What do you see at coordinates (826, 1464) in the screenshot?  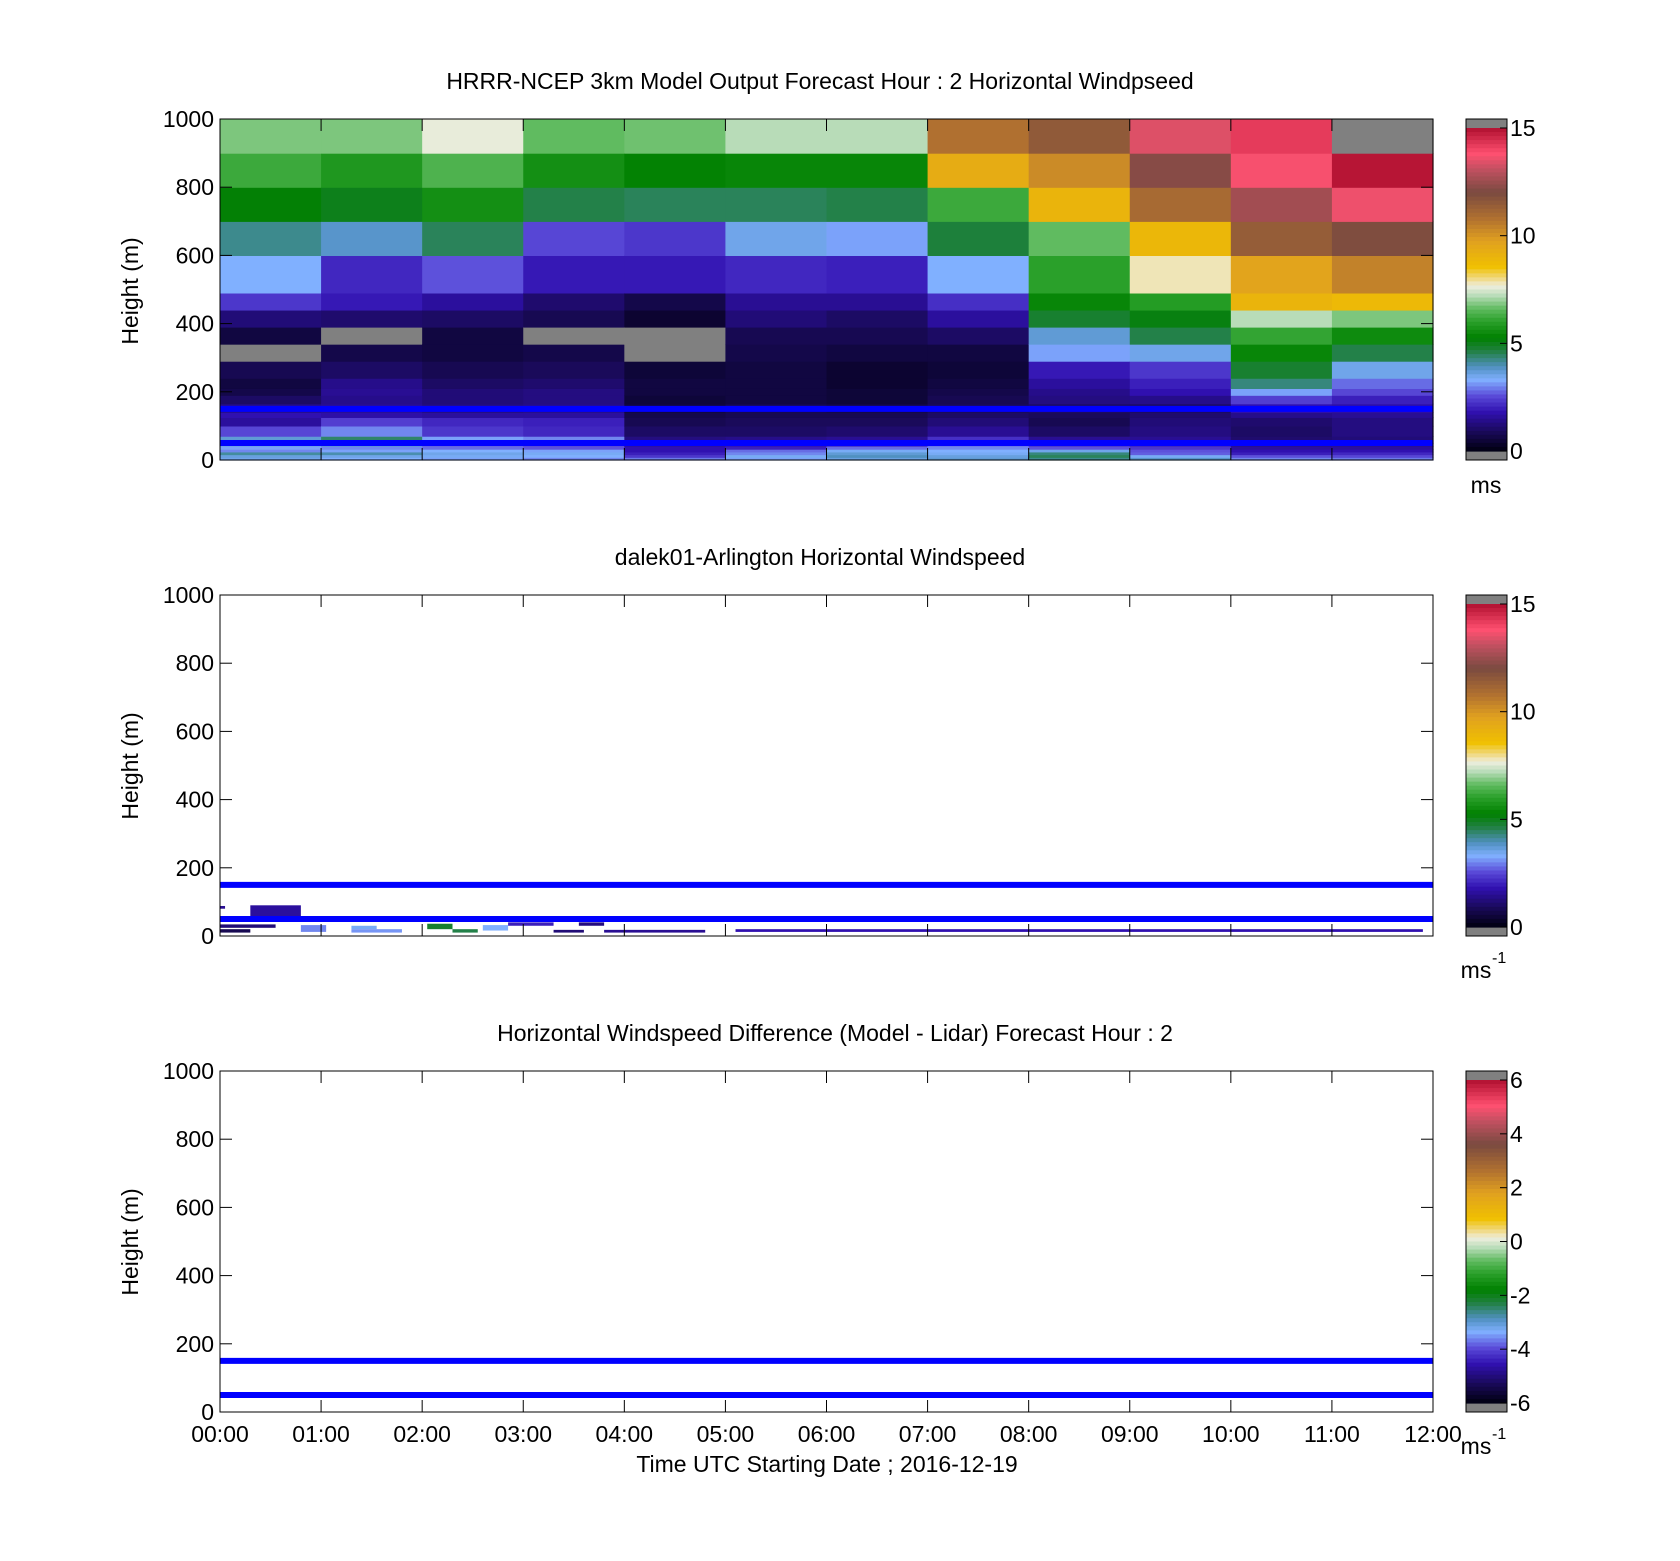 I see `figure-xaxis-title: Time UTC Starting Date ; 2016-12-19` at bounding box center [826, 1464].